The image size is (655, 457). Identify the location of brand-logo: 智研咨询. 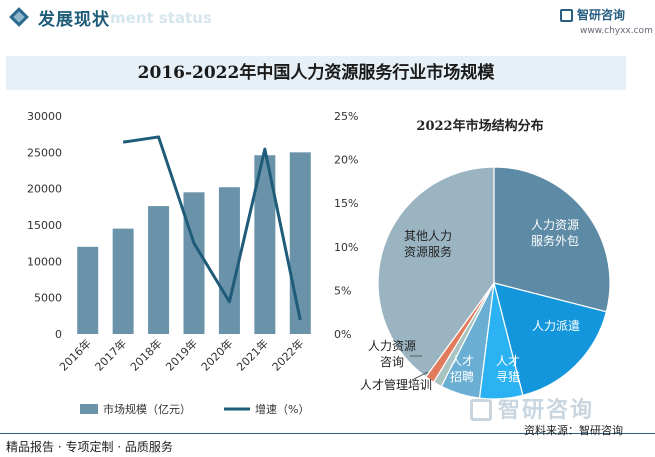
(592, 14).